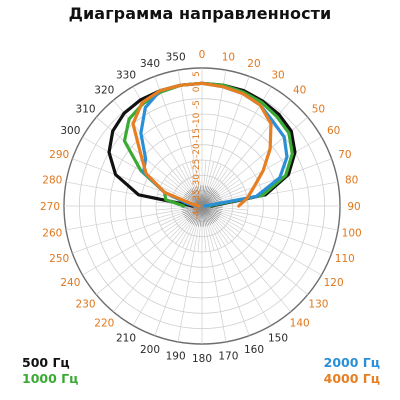 The width and height of the screenshot is (400, 400). What do you see at coordinates (70, 131) in the screenshot?
I see `angle-label: 300` at bounding box center [70, 131].